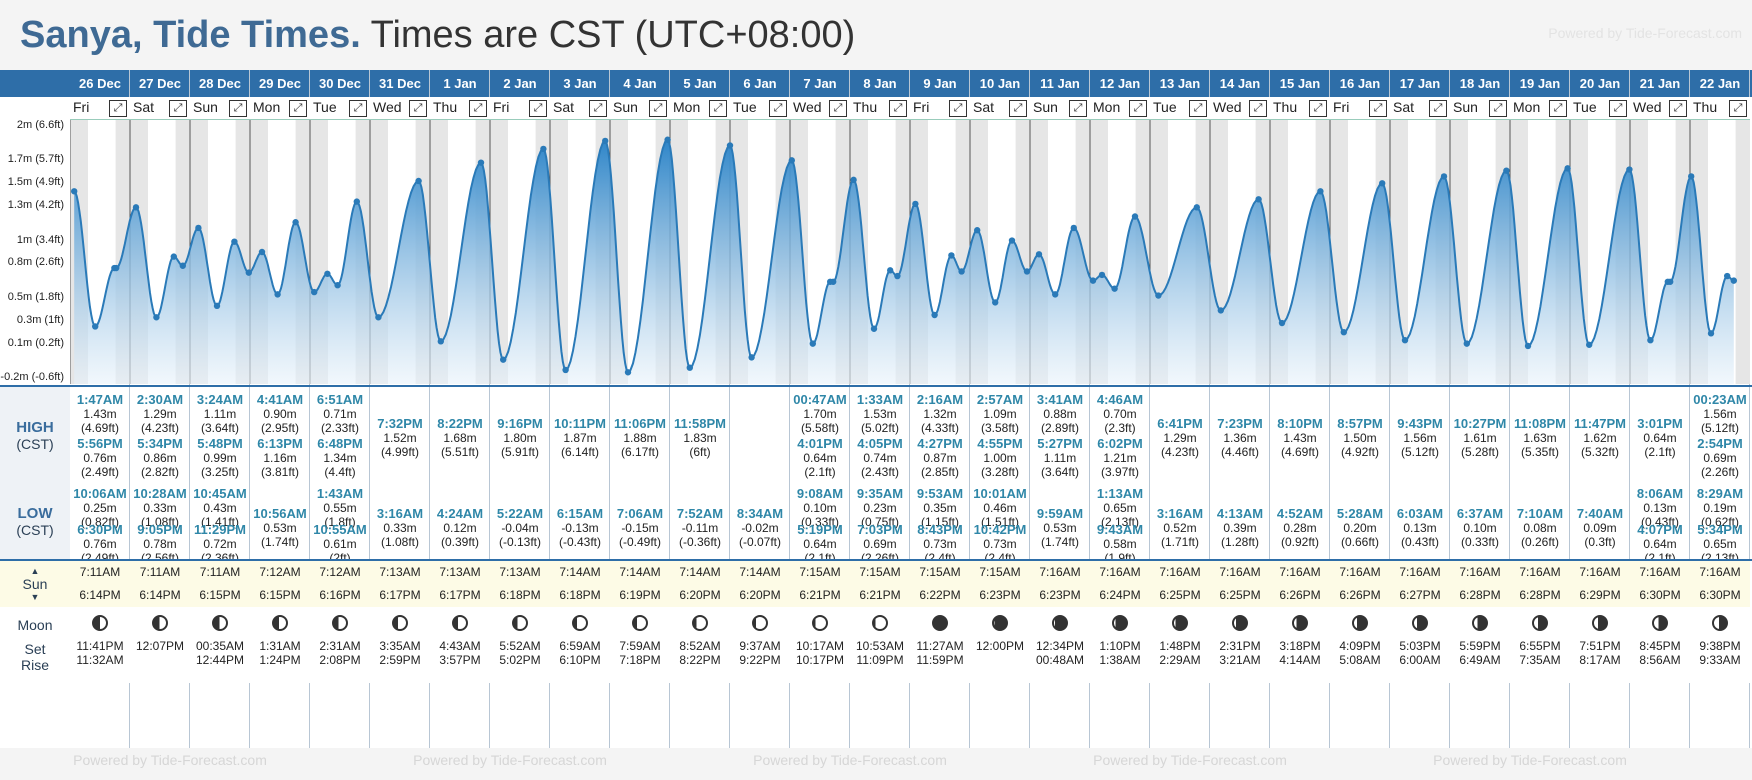 The width and height of the screenshot is (1752, 780). What do you see at coordinates (1180, 108) in the screenshot?
I see `day-header: Tue ⤢` at bounding box center [1180, 108].